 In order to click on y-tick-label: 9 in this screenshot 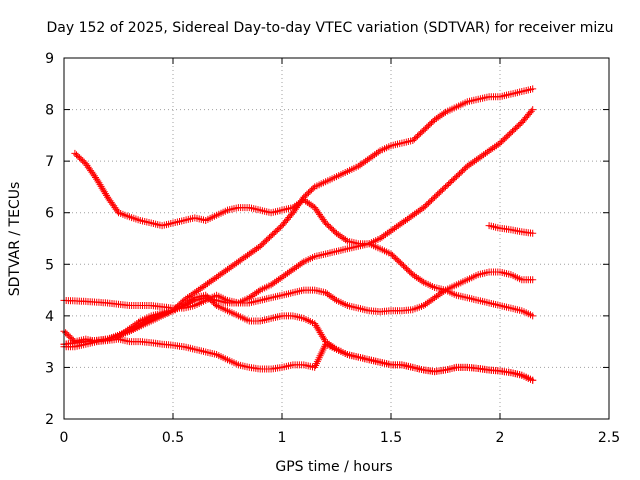, I will do `click(49, 59)`.